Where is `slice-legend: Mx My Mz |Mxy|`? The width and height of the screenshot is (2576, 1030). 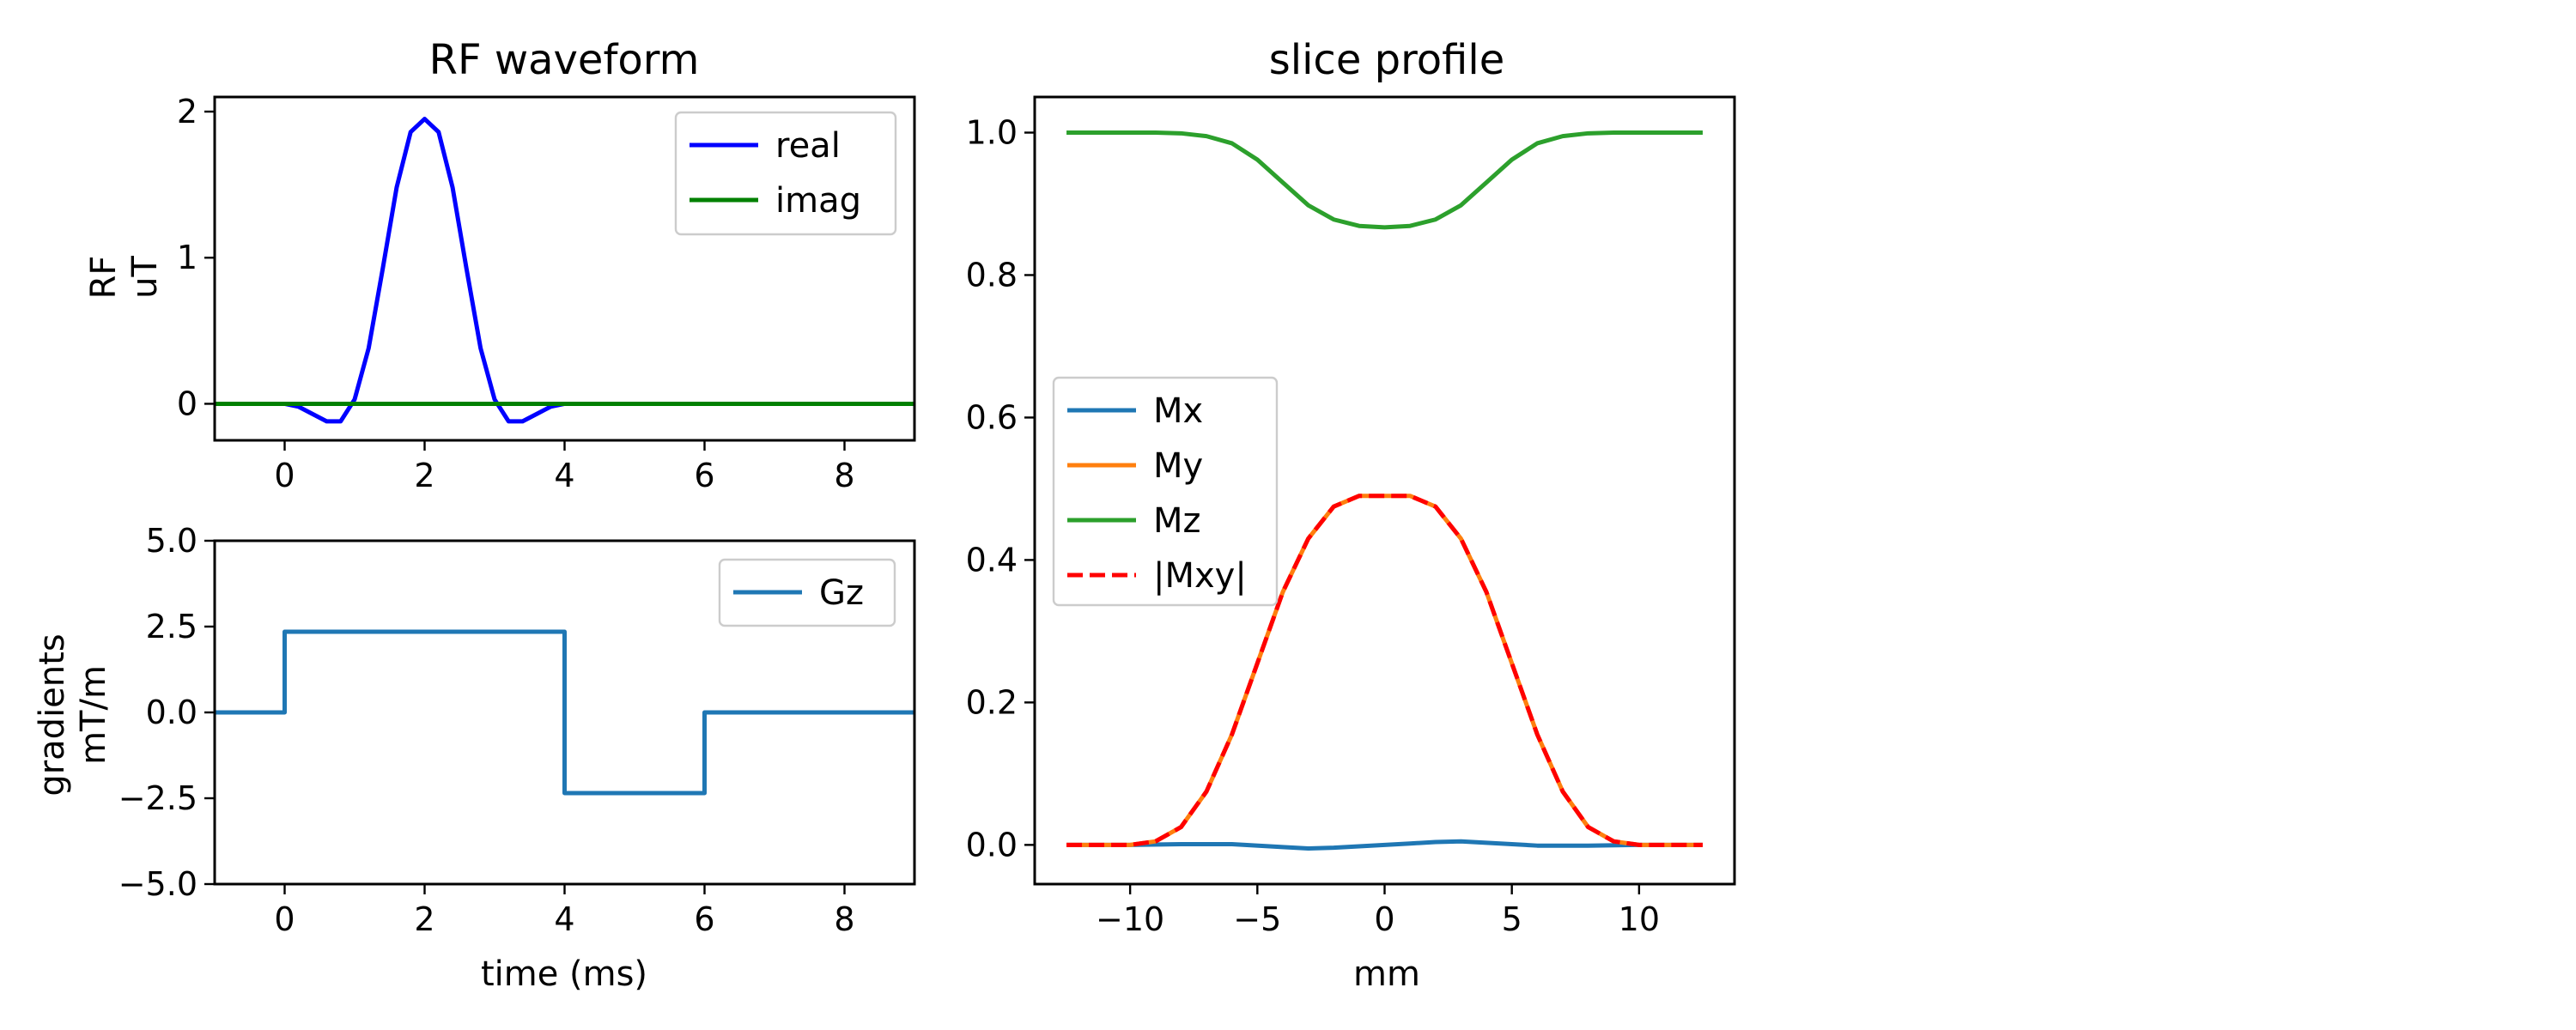
slice-legend: Mx My Mz |Mxy| is located at coordinates (1166, 491).